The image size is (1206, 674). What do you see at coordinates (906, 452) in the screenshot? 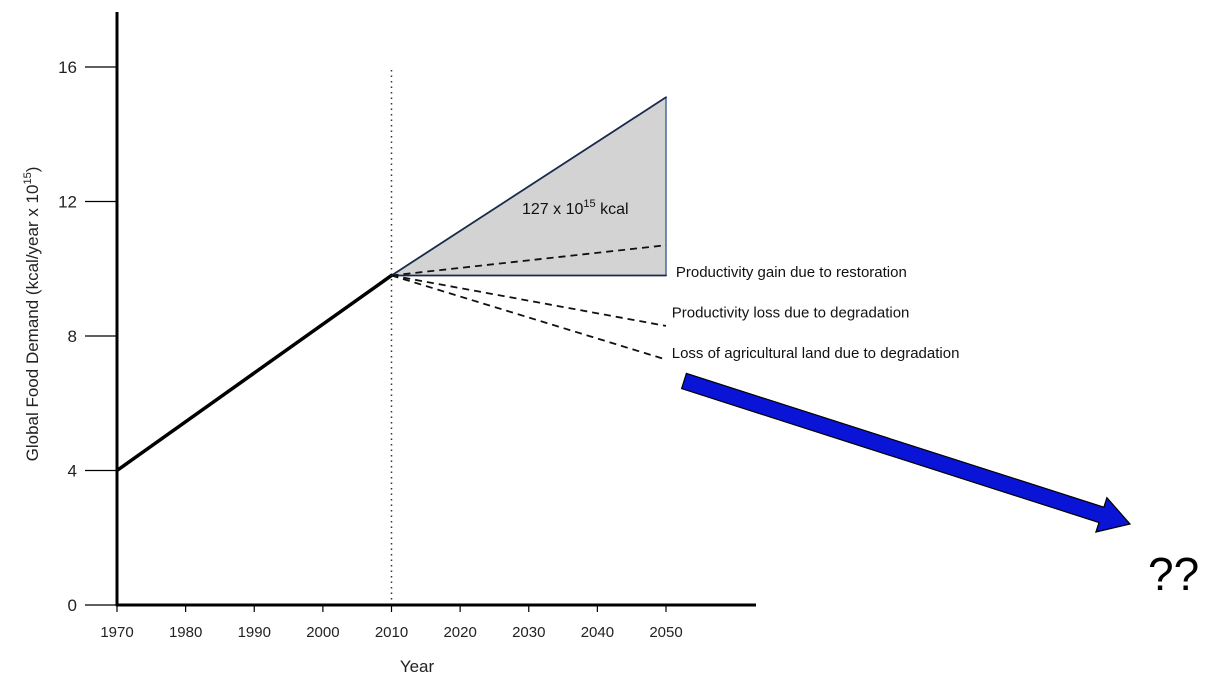
I see `blue-arrow` at bounding box center [906, 452].